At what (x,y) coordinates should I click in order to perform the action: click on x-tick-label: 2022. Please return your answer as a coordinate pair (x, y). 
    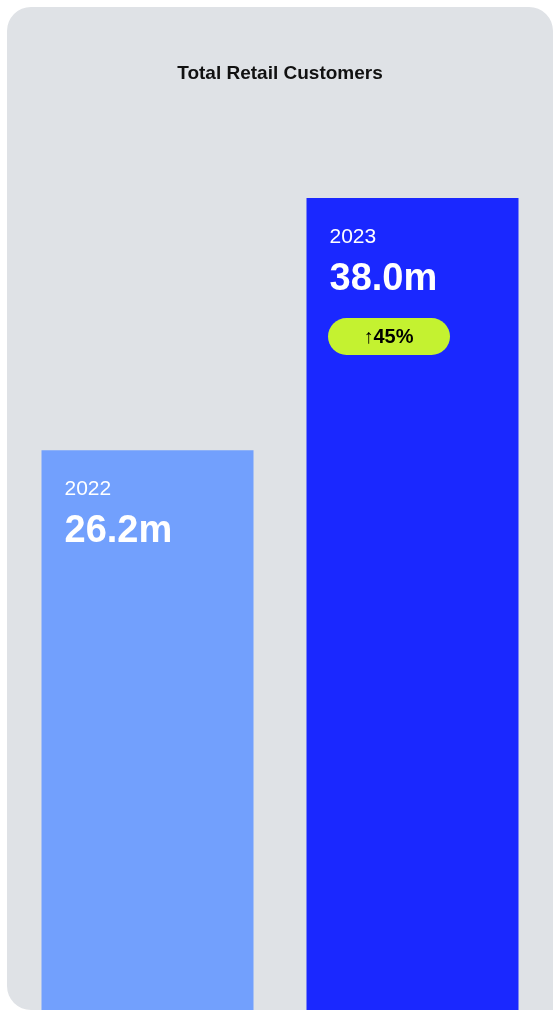
    Looking at the image, I should click on (88, 488).